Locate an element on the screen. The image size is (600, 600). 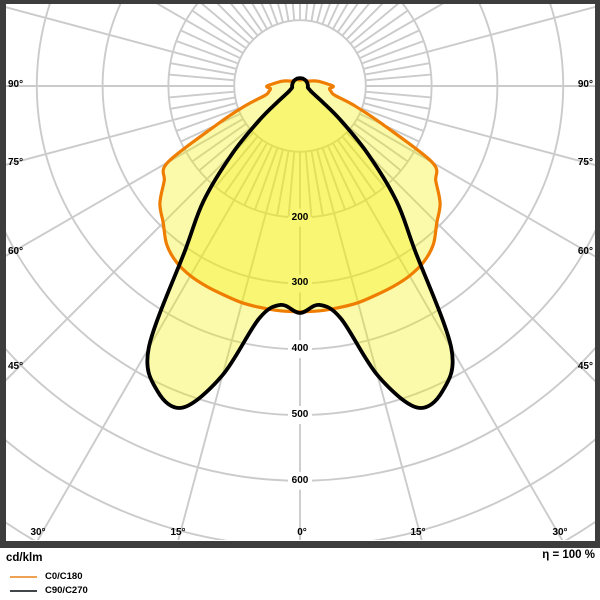
legend-item-c90-c270: C90/C270 is located at coordinates (49, 591).